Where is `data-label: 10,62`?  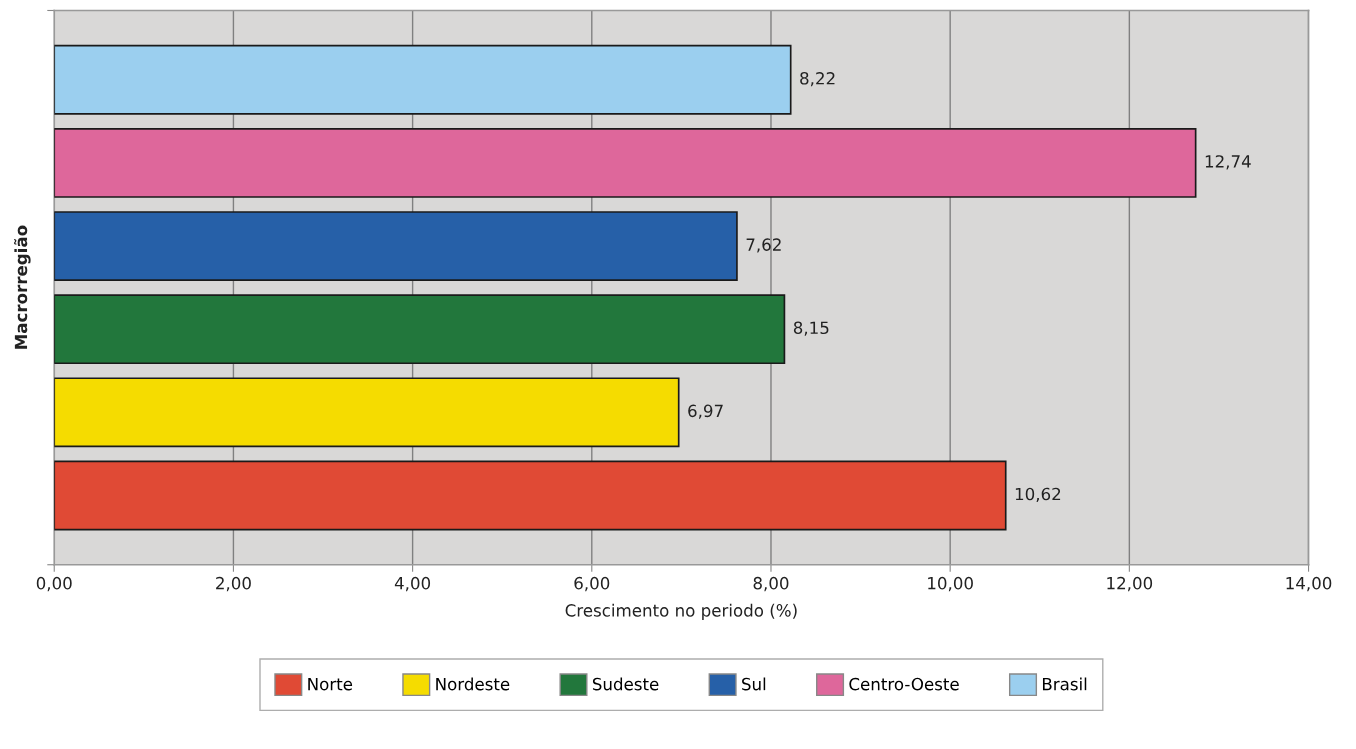
data-label: 10,62 is located at coordinates (1038, 494).